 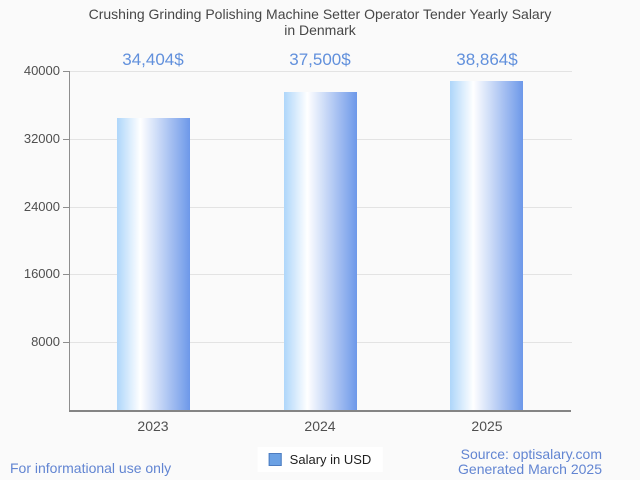 I want to click on source-text: Source: optisalary.com, so click(x=531, y=454).